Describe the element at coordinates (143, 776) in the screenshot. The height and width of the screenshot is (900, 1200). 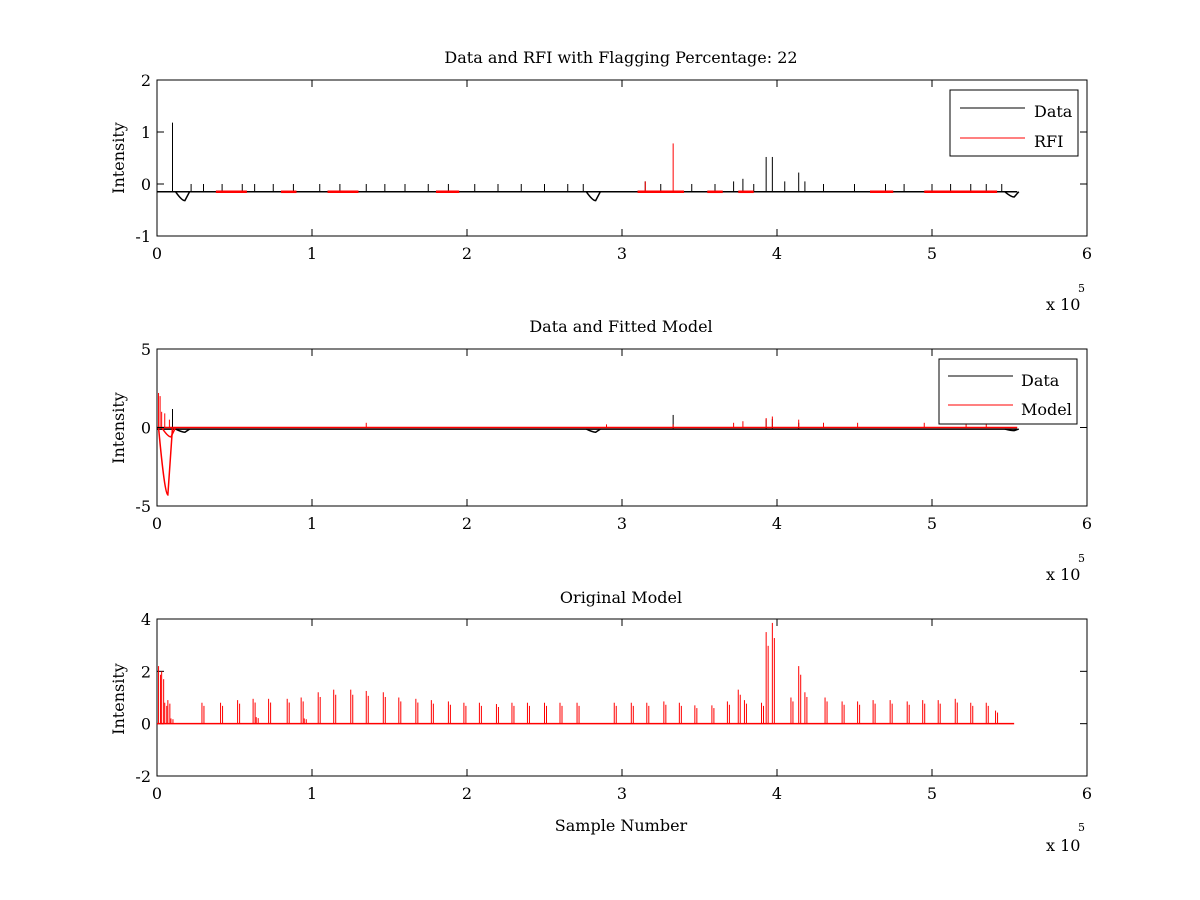
I see `y-tick-label: -2` at that location.